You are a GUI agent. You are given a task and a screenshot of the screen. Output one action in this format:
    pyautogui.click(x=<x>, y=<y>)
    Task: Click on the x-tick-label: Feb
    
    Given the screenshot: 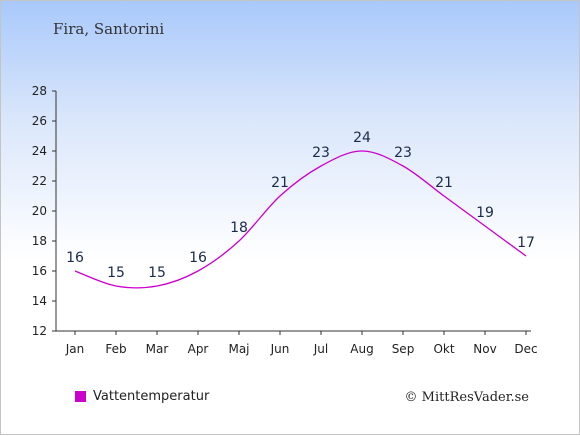 What is the action you would take?
    pyautogui.click(x=115, y=349)
    